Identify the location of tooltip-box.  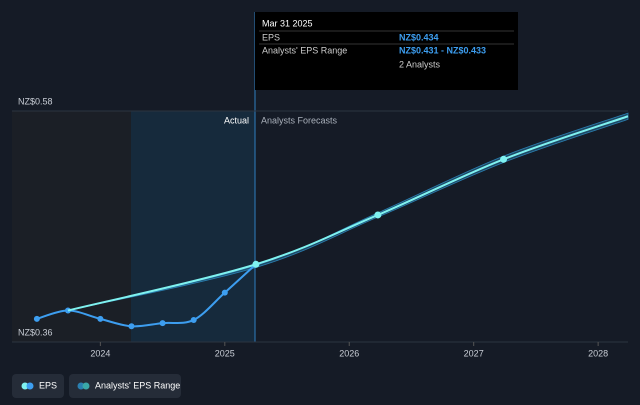
(386, 51).